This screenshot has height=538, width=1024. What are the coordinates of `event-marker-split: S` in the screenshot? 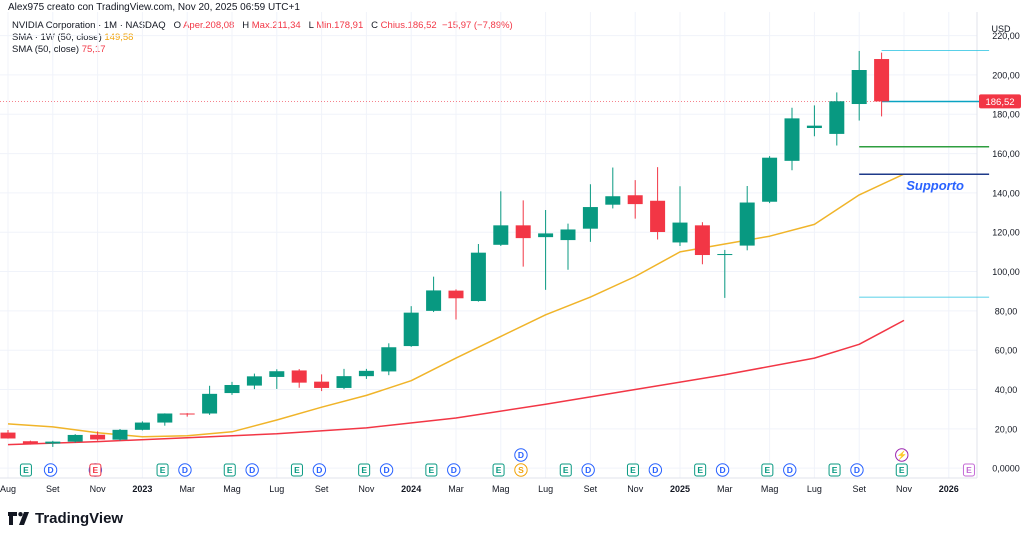 It's located at (521, 470).